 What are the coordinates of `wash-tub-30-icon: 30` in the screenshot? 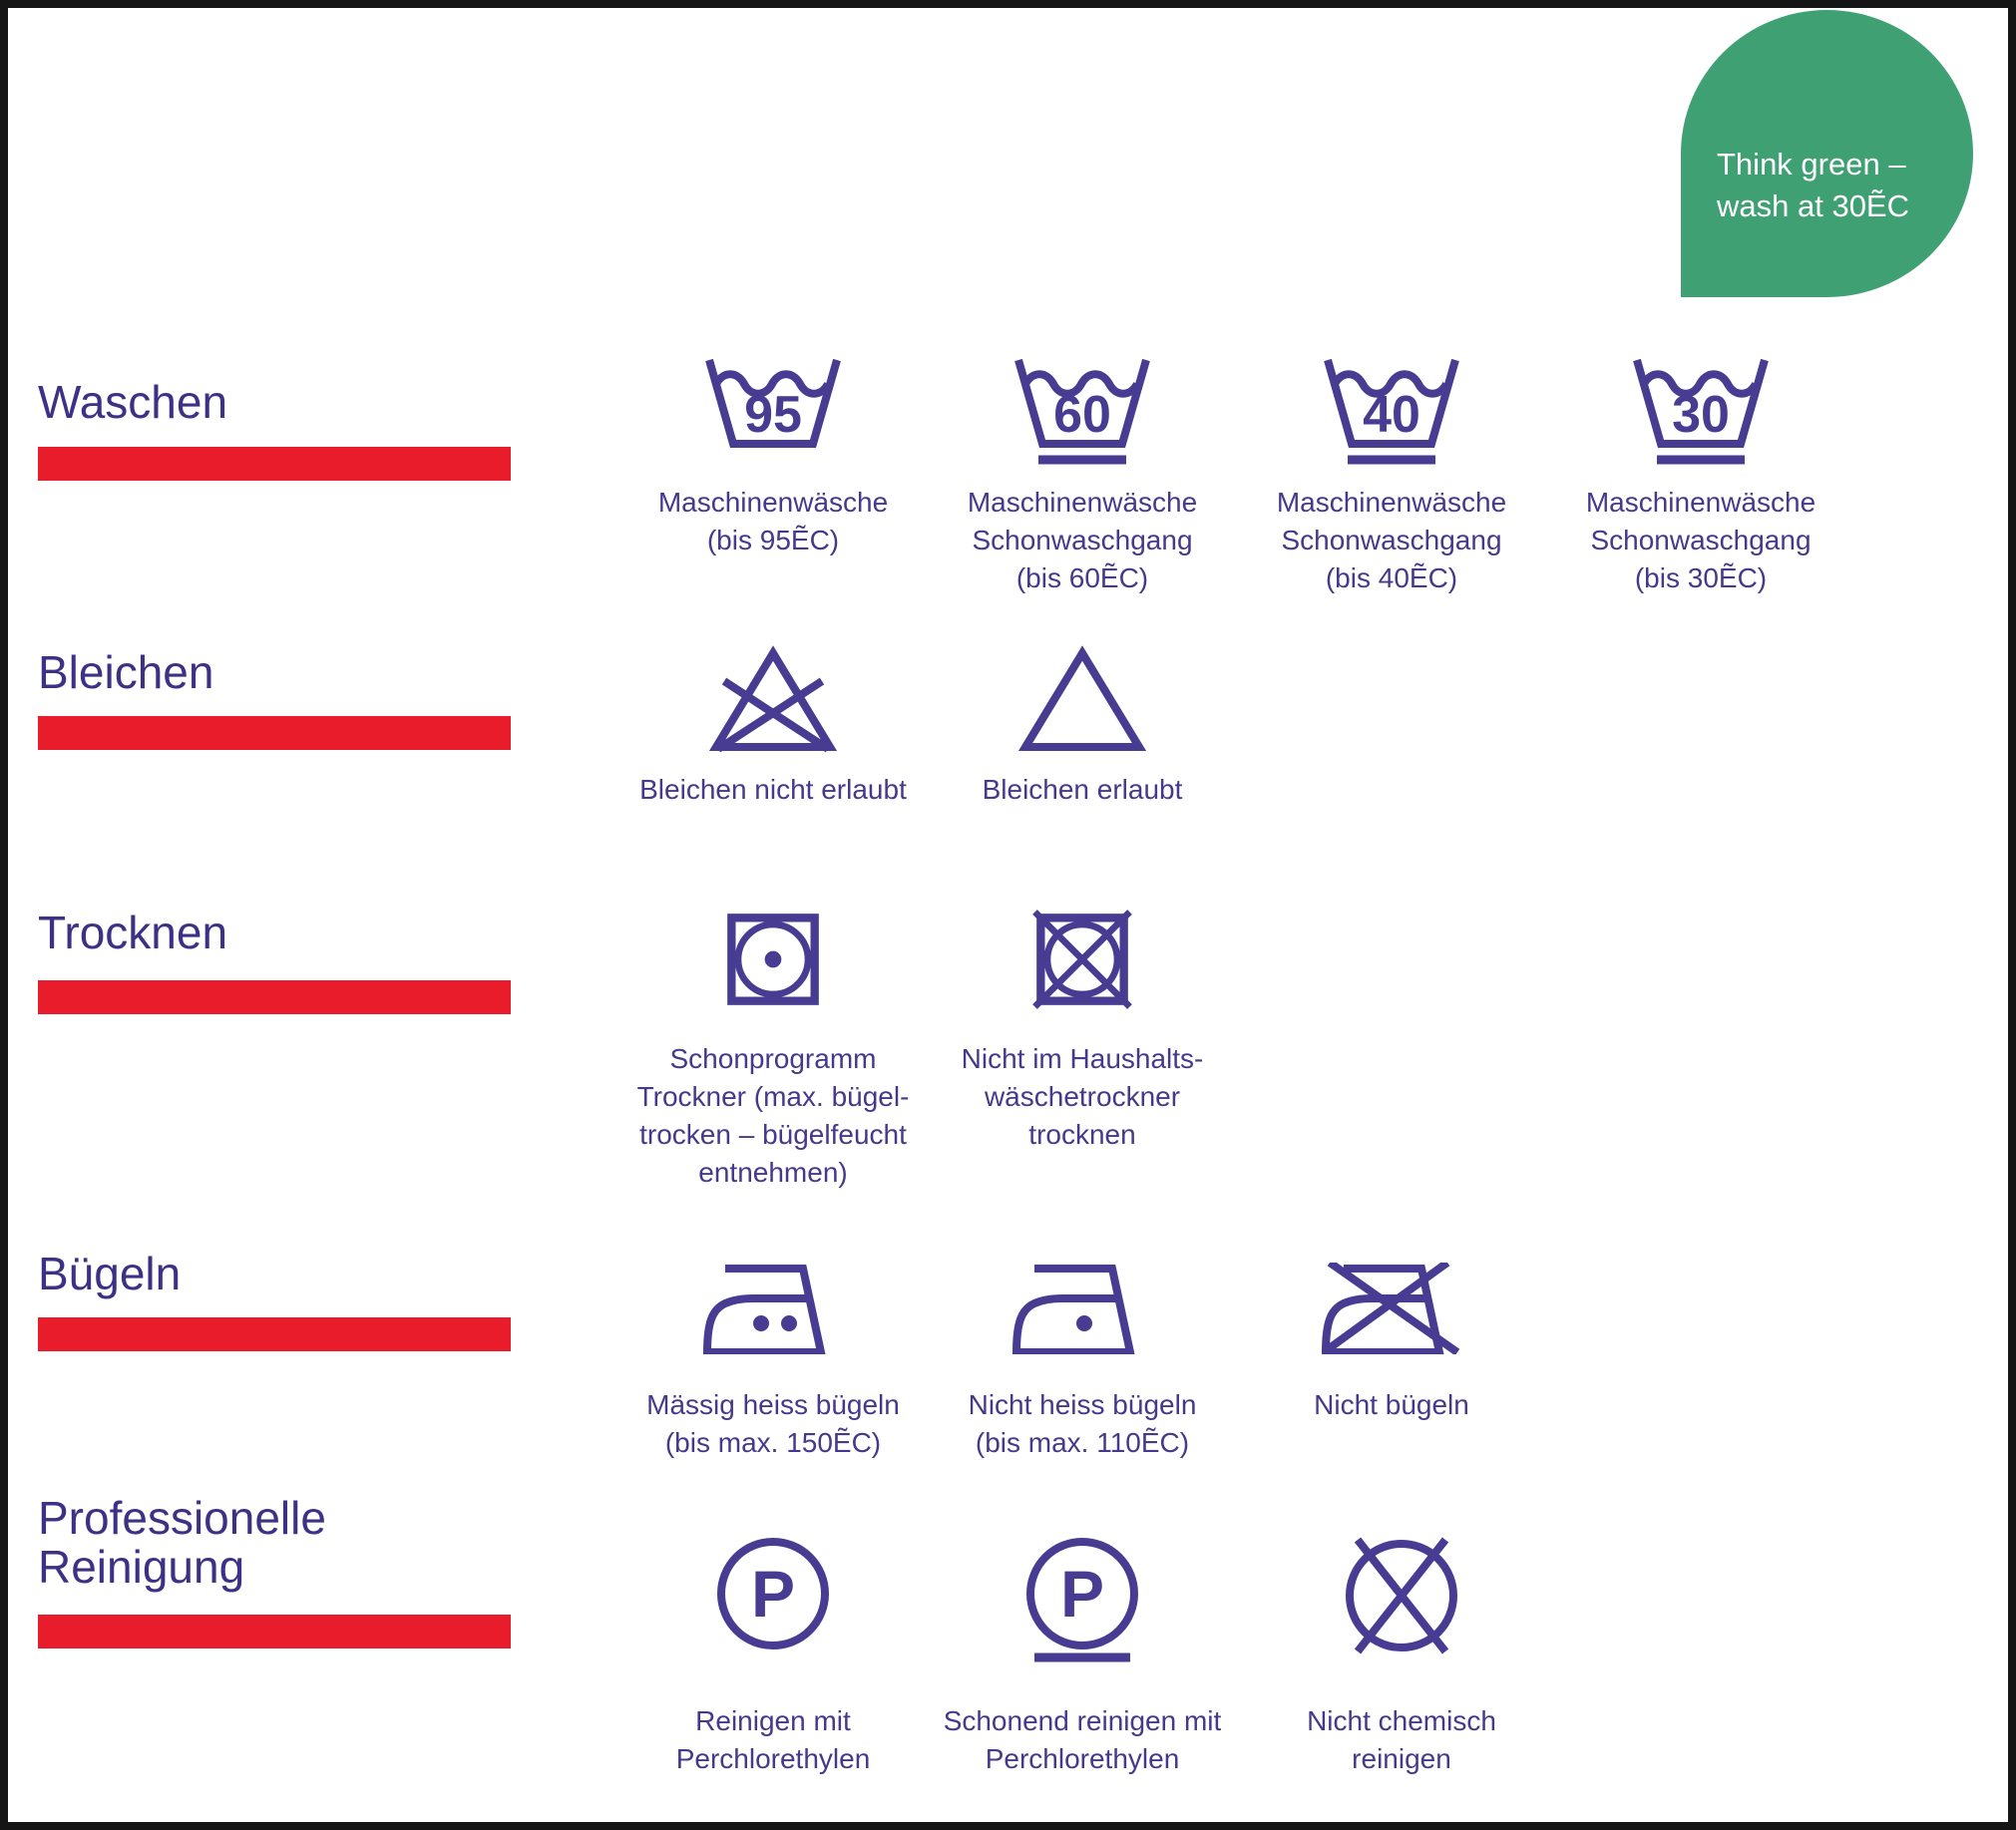 It's located at (1701, 411).